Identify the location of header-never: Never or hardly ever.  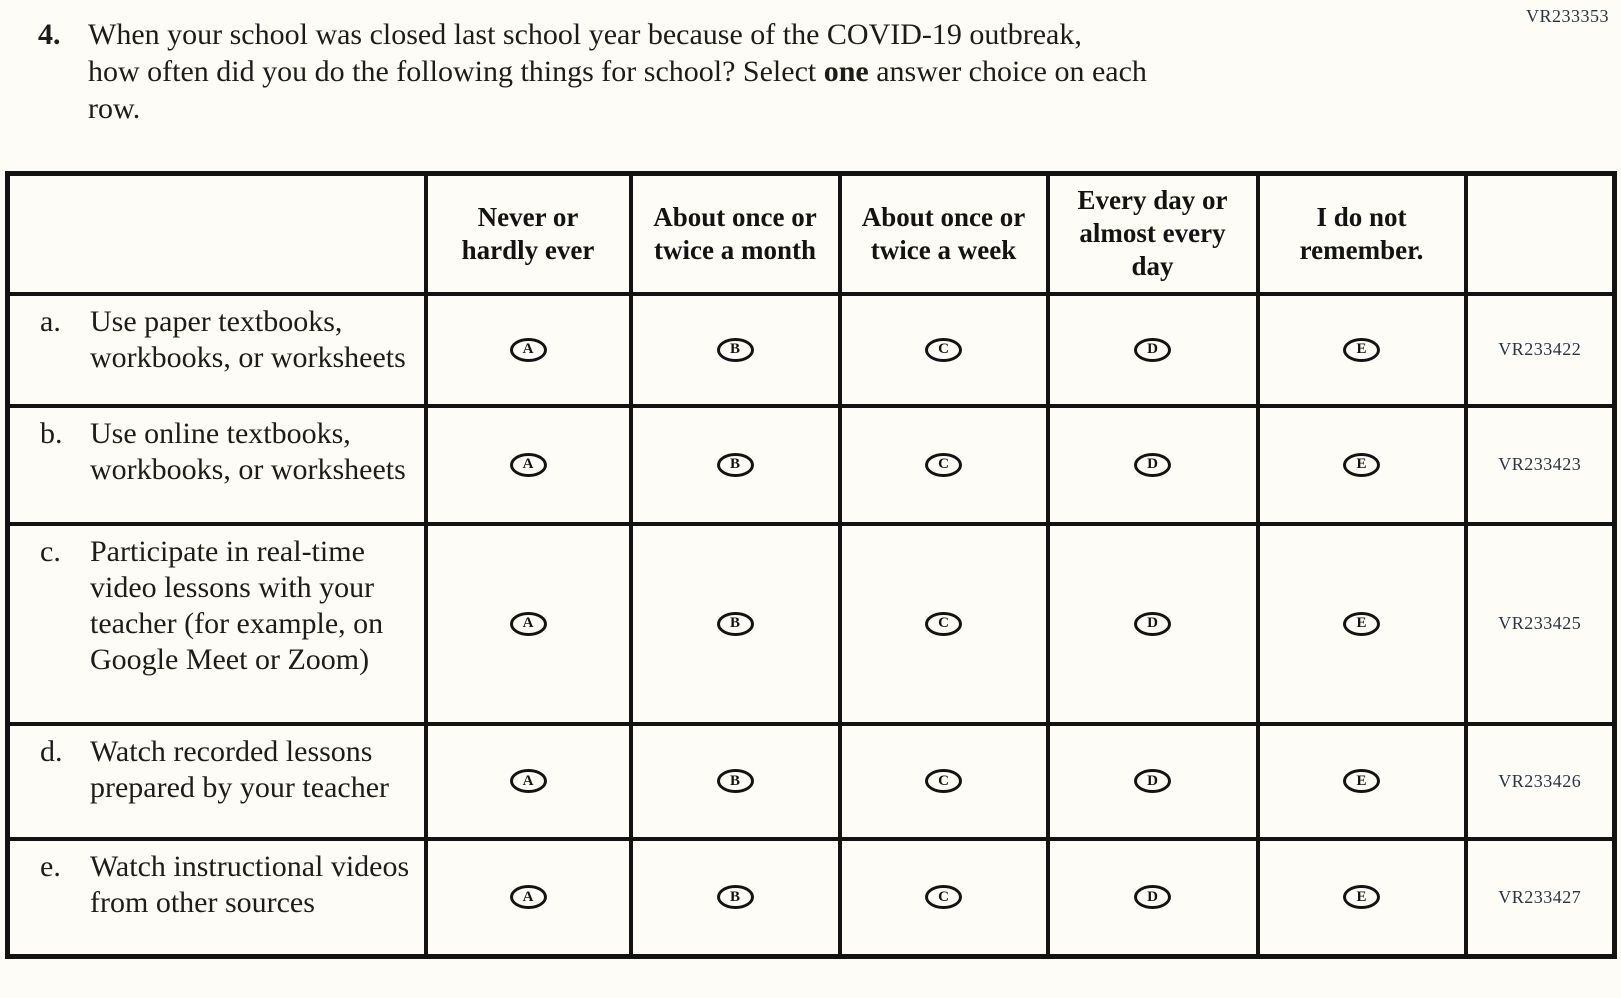
(528, 233).